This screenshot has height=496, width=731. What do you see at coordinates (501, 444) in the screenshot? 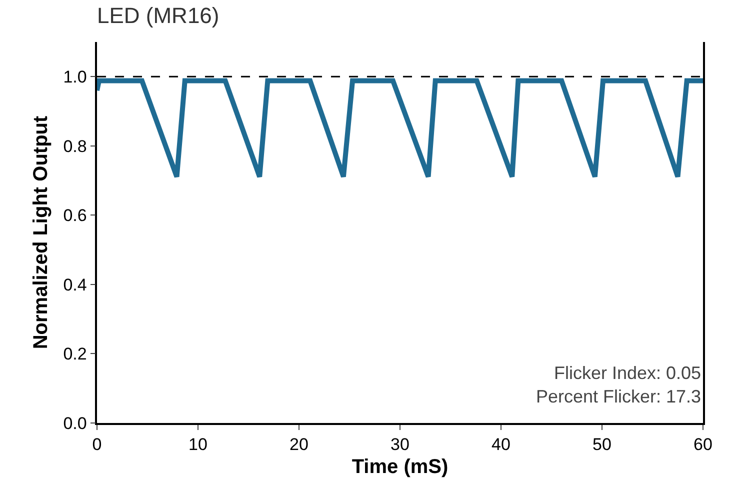
I see `x-tick-label: 40` at bounding box center [501, 444].